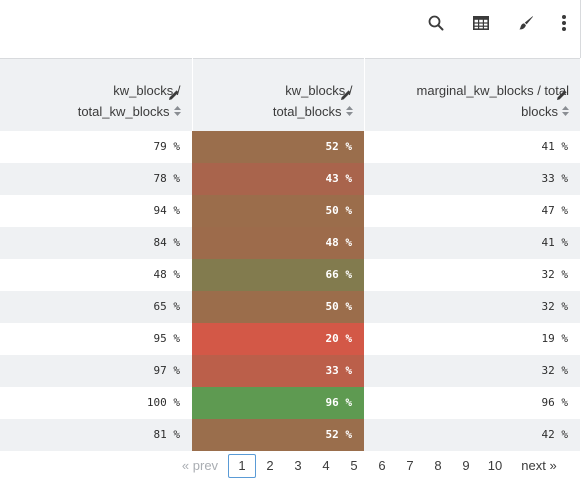  I want to click on heatmap-cell: 33 %, so click(278, 370).